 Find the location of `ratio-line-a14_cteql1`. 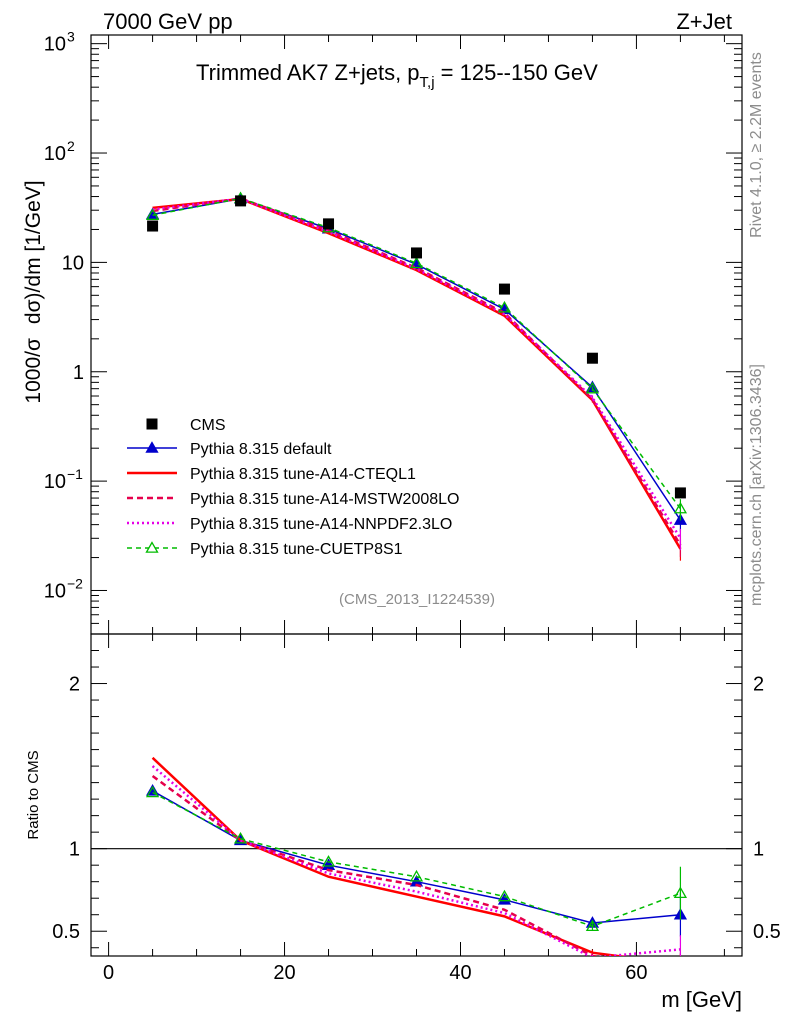

ratio-line-a14_cteql1 is located at coordinates (389, 856).